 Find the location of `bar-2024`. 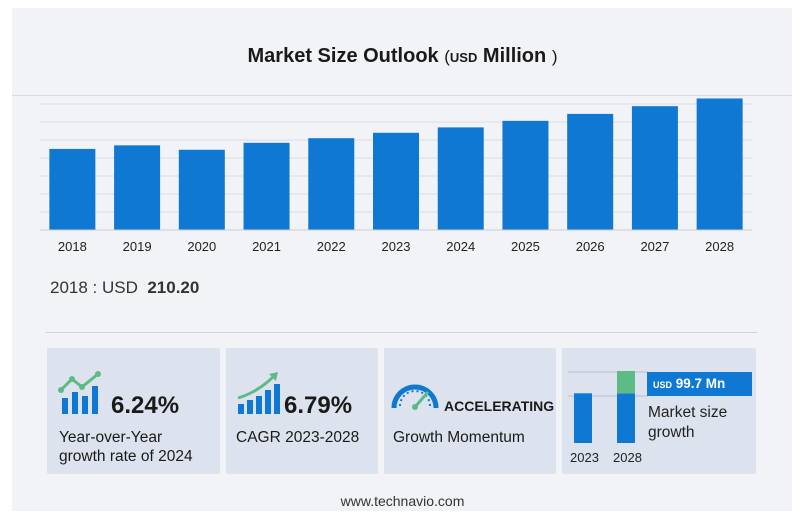

bar-2024 is located at coordinates (460, 178).